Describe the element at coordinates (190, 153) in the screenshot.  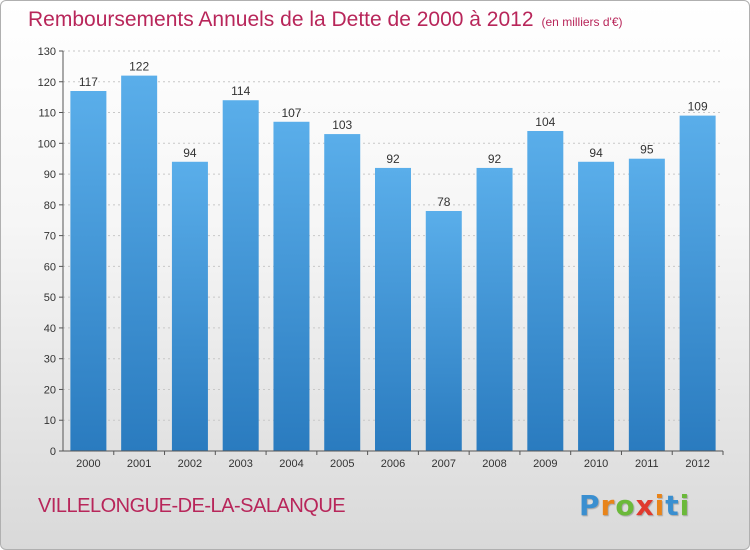
I see `data-label-2002: 94` at that location.